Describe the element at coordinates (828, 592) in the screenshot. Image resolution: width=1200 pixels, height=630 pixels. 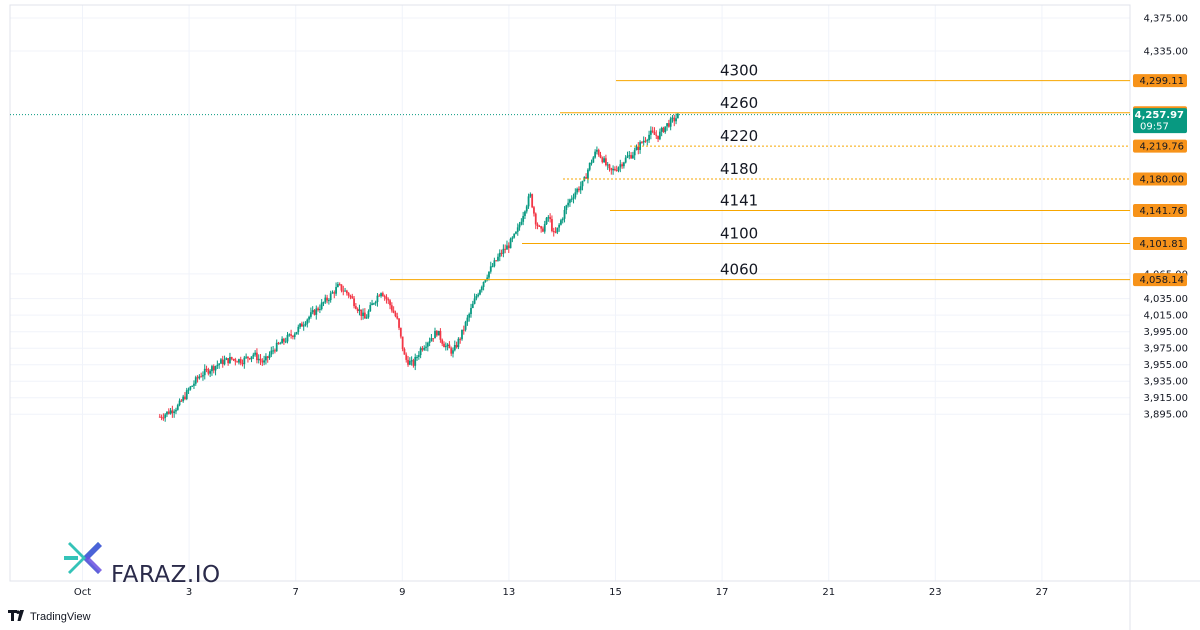
I see `x-tick-label: 21` at that location.